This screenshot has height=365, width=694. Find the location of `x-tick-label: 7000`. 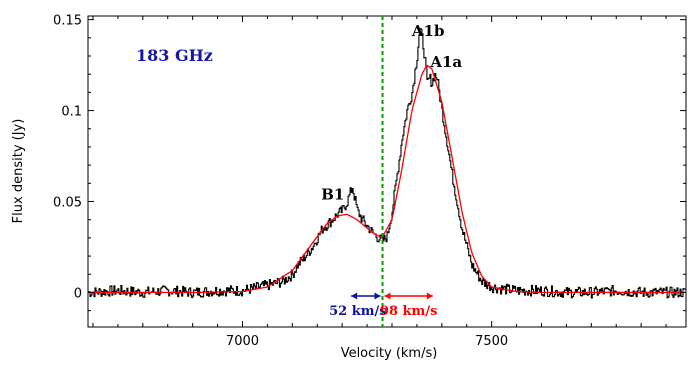

x-tick-label: 7000 is located at coordinates (242, 341).